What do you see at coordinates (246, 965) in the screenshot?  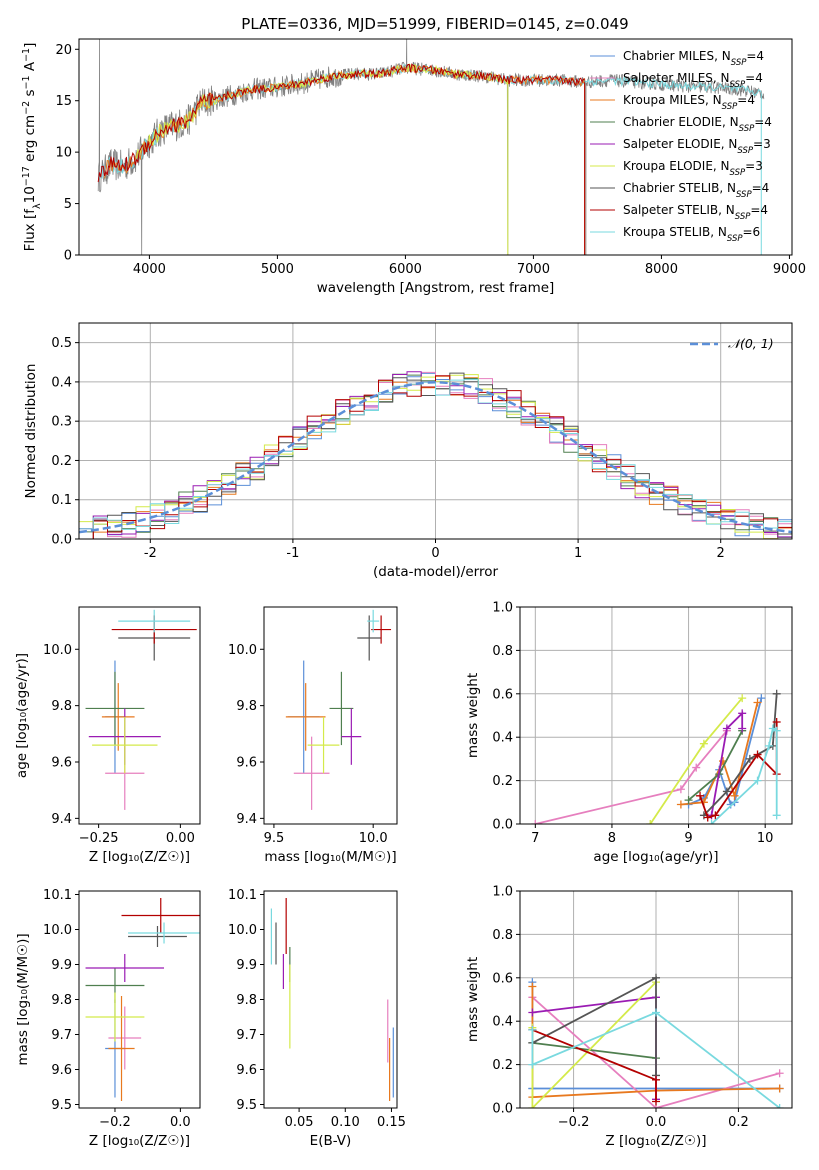 I see `y-tick-label: 9.9` at bounding box center [246, 965].